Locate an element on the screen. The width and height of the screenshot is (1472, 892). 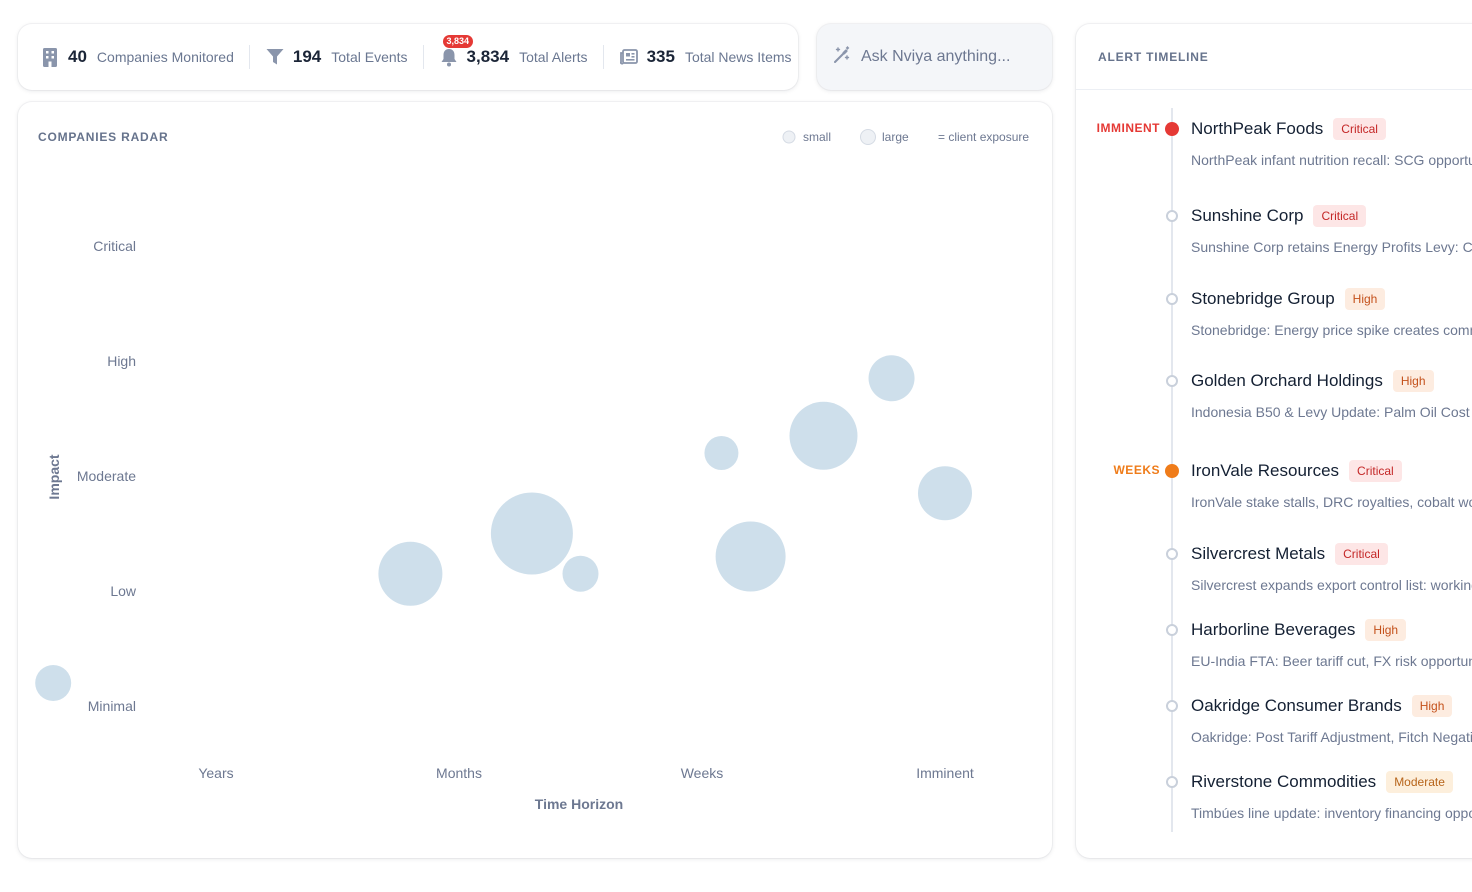
company-name: Riverstone Commodities is located at coordinates (1284, 781).